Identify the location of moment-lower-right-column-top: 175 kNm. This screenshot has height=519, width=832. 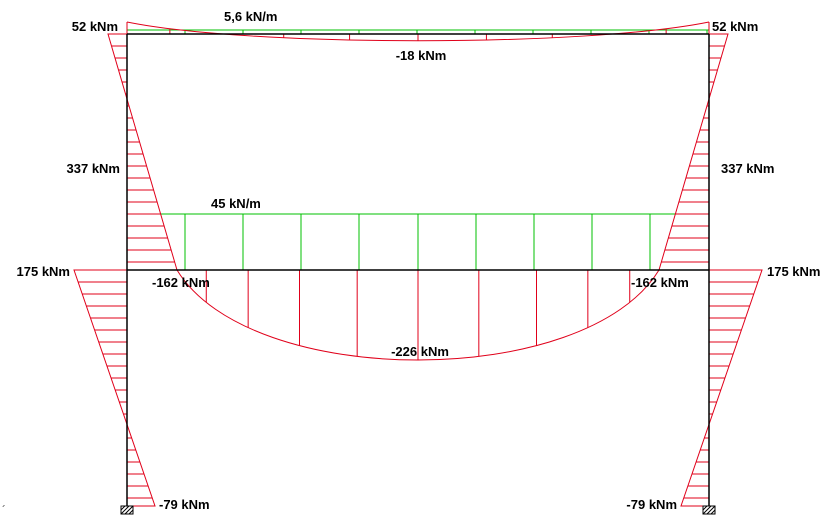
(793, 271).